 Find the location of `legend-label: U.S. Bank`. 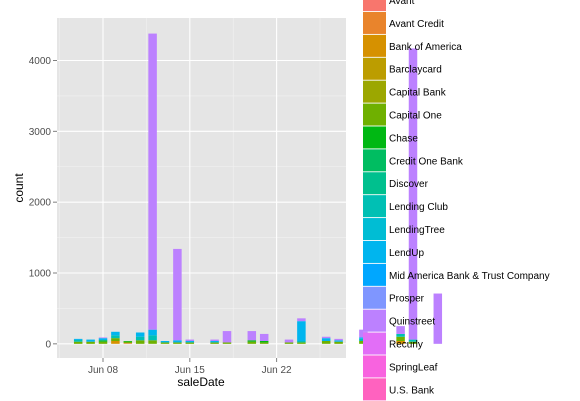

legend-label: U.S. Bank is located at coordinates (412, 390).